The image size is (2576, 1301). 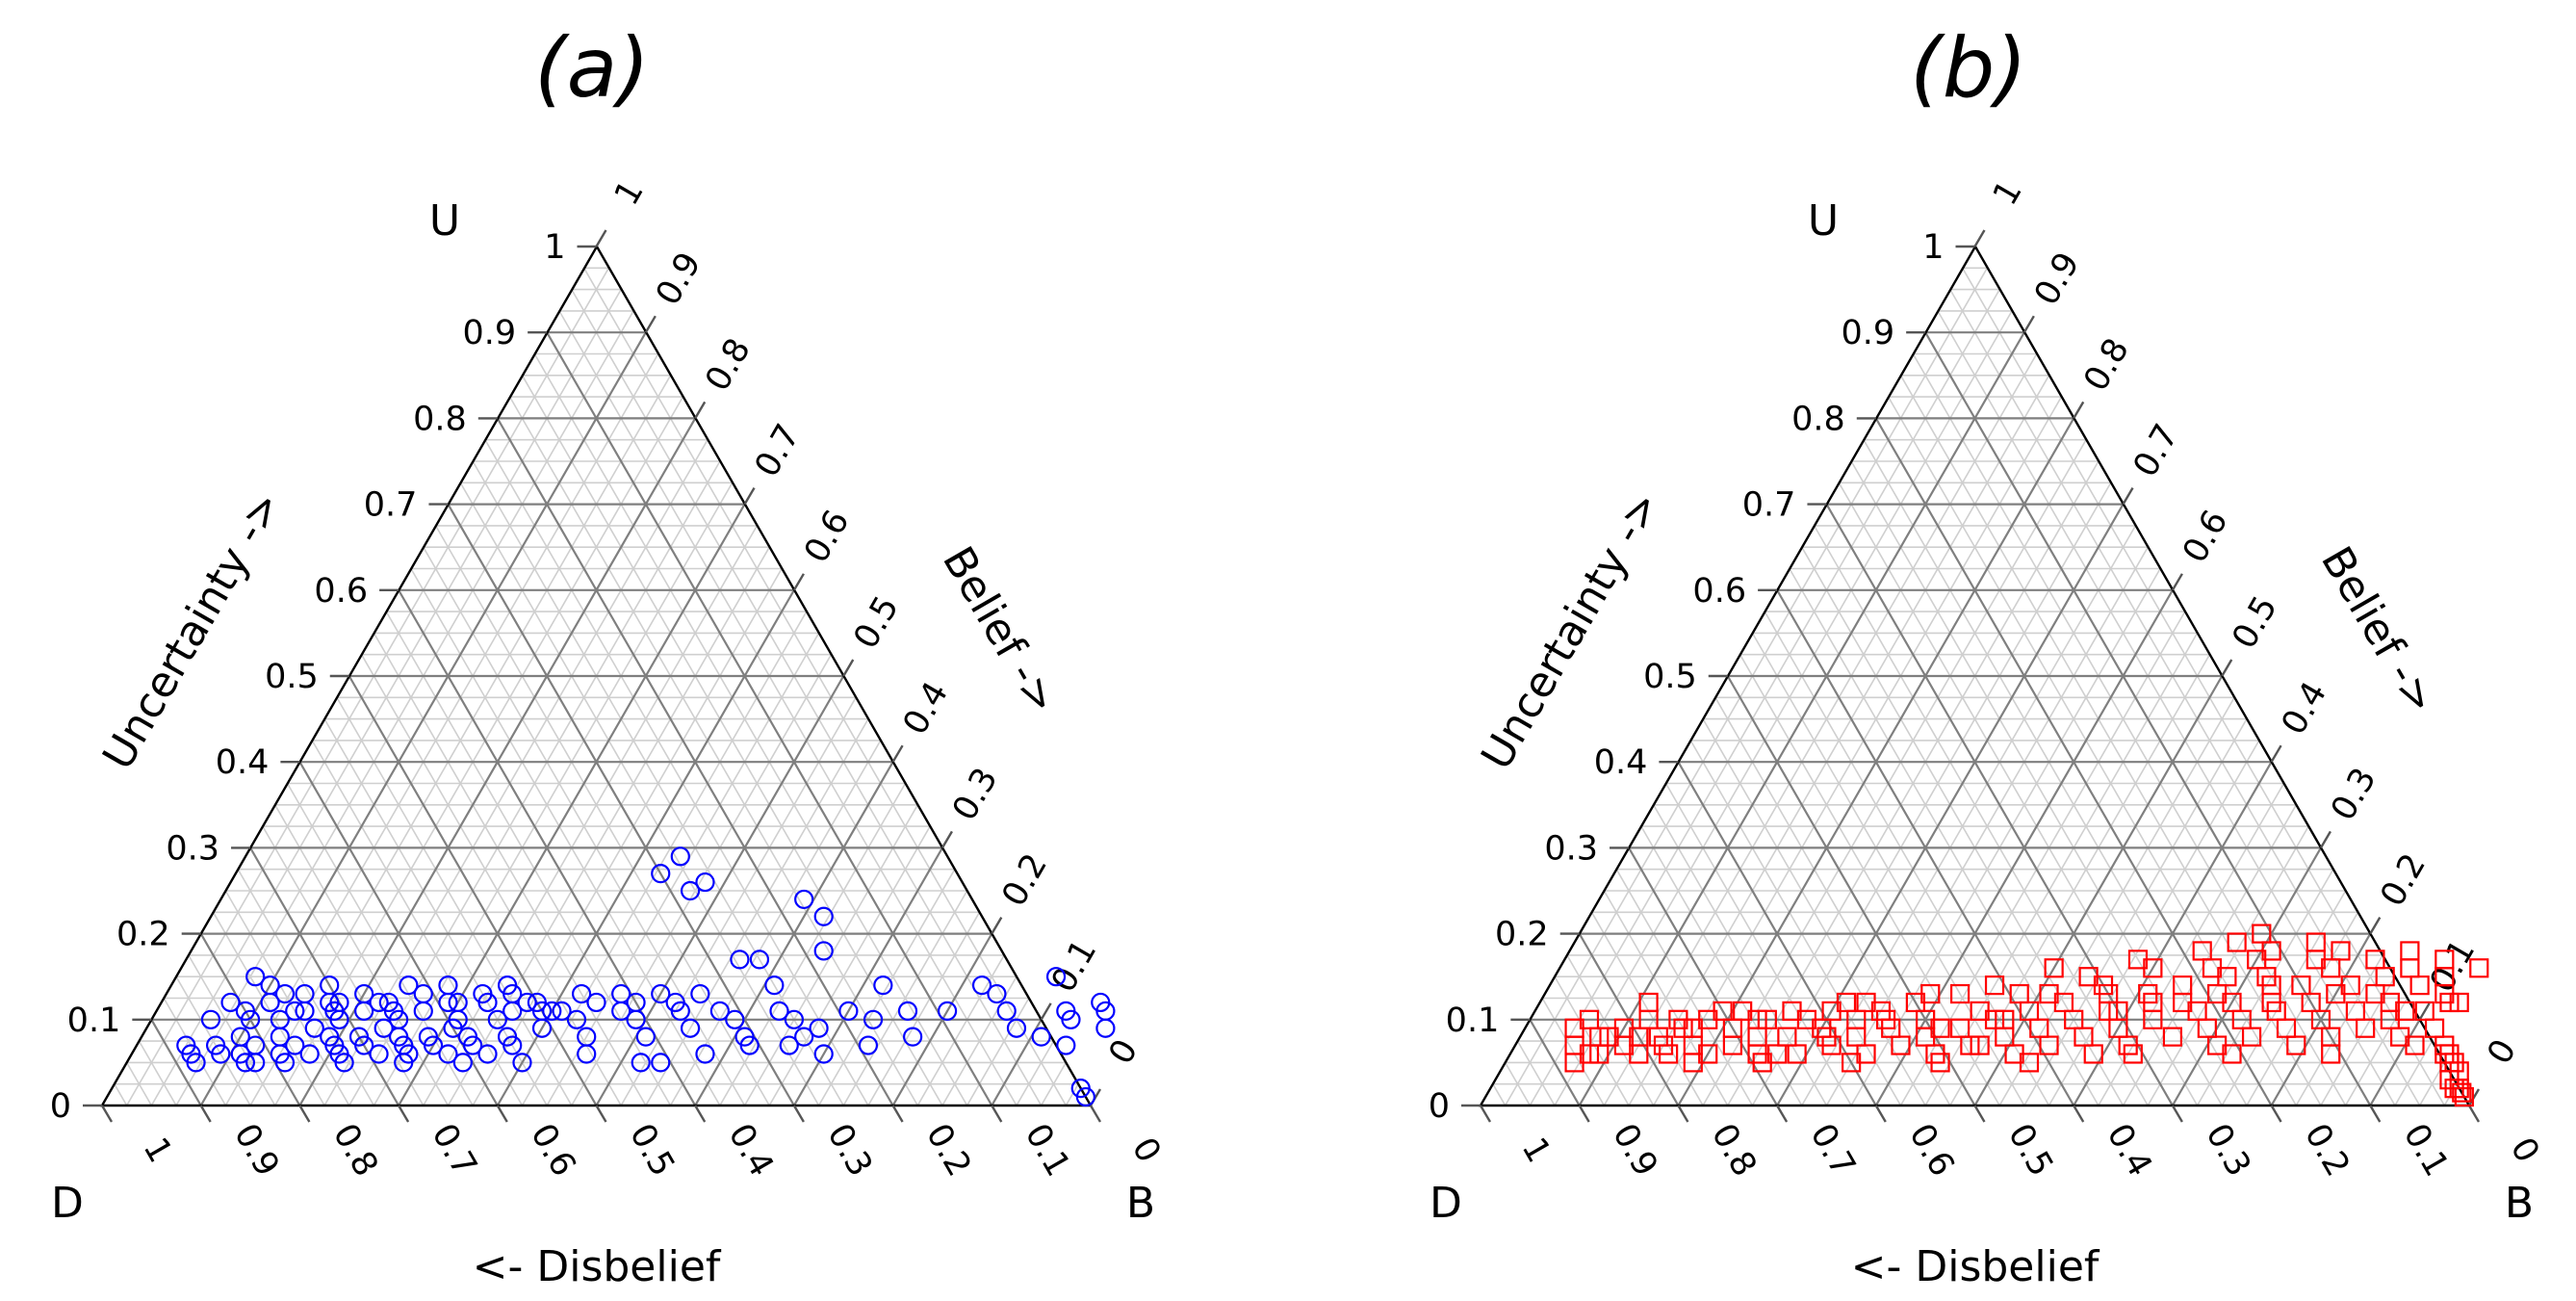 I want to click on right-tick-label: 0, so click(x=1124, y=1052).